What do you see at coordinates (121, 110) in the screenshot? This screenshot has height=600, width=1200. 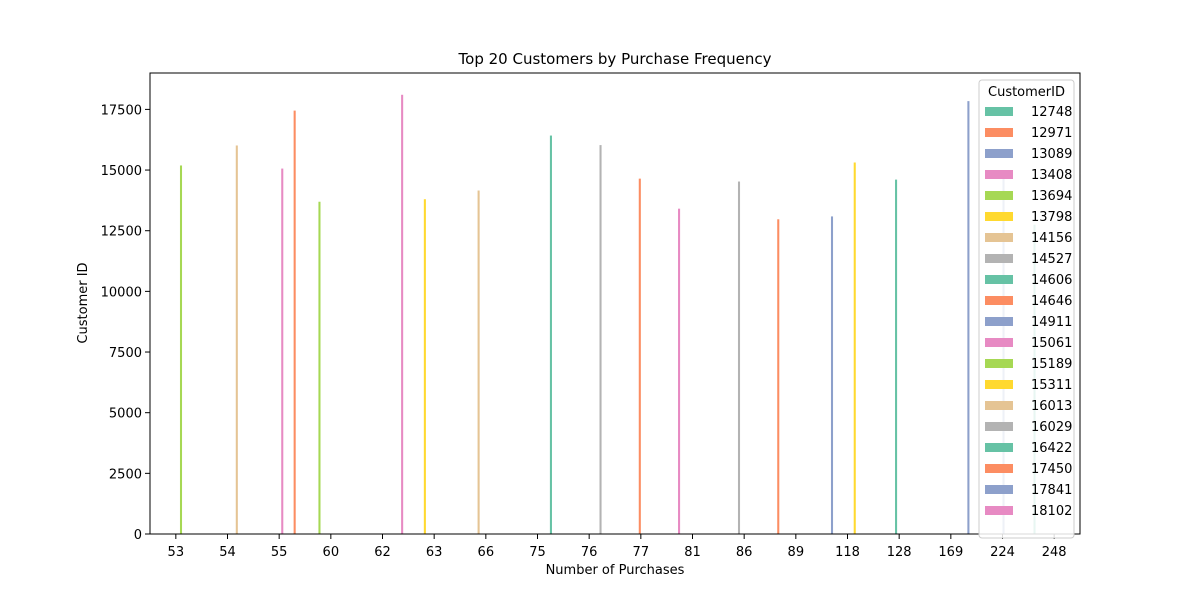 I see `y-tick-label: 17500` at bounding box center [121, 110].